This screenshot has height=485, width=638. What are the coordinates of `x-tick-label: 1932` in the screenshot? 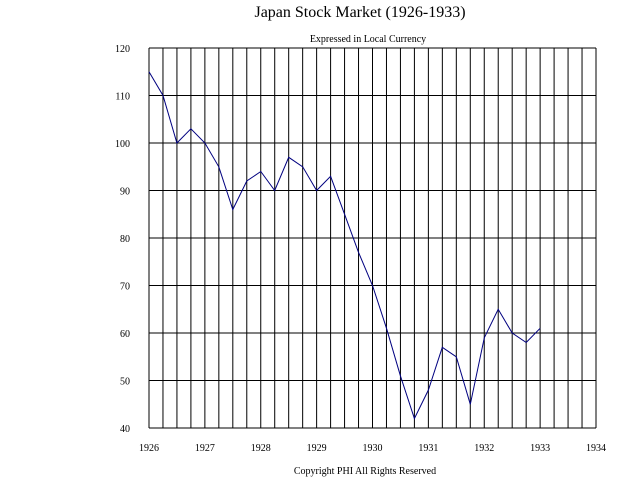 It's located at (484, 448).